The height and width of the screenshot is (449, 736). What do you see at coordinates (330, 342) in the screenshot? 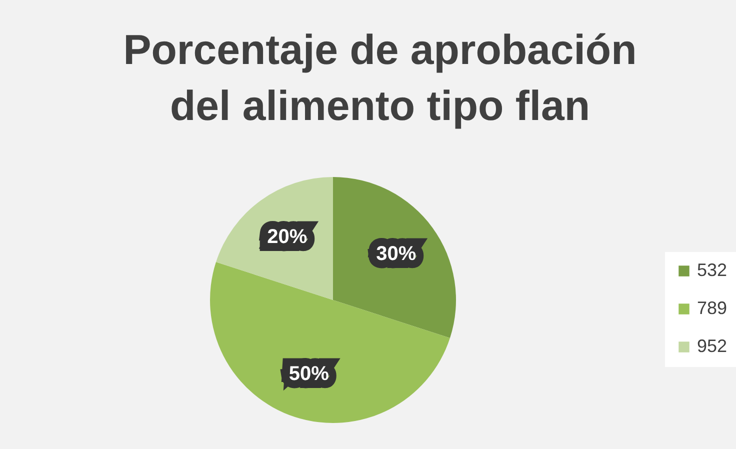
I see `pie-slice` at bounding box center [330, 342].